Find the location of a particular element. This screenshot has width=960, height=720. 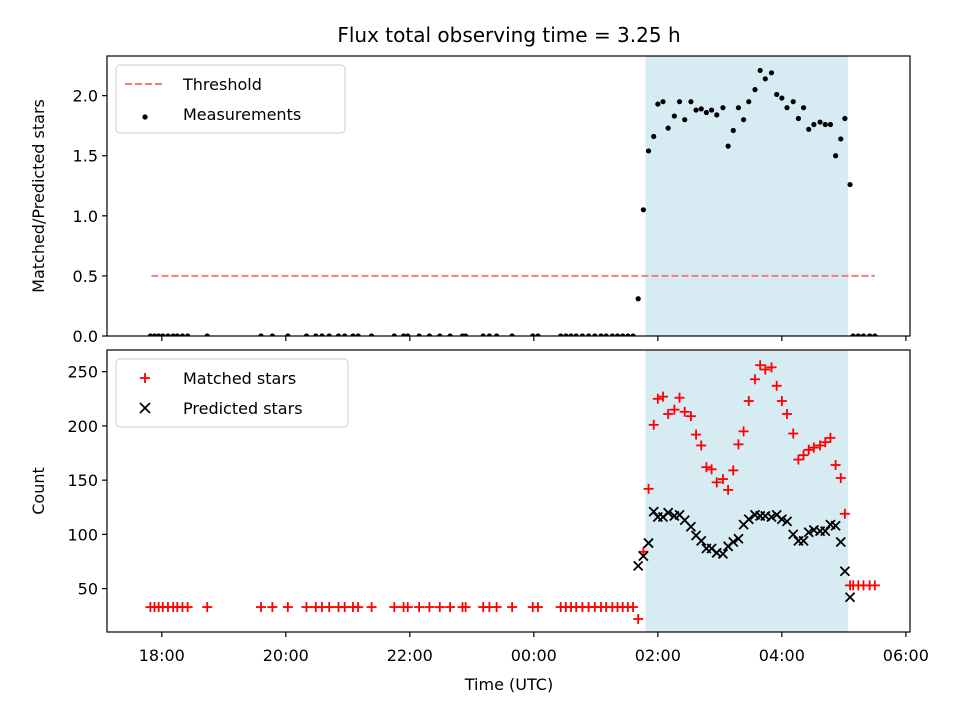

legend-matched-swatch is located at coordinates (145, 378).